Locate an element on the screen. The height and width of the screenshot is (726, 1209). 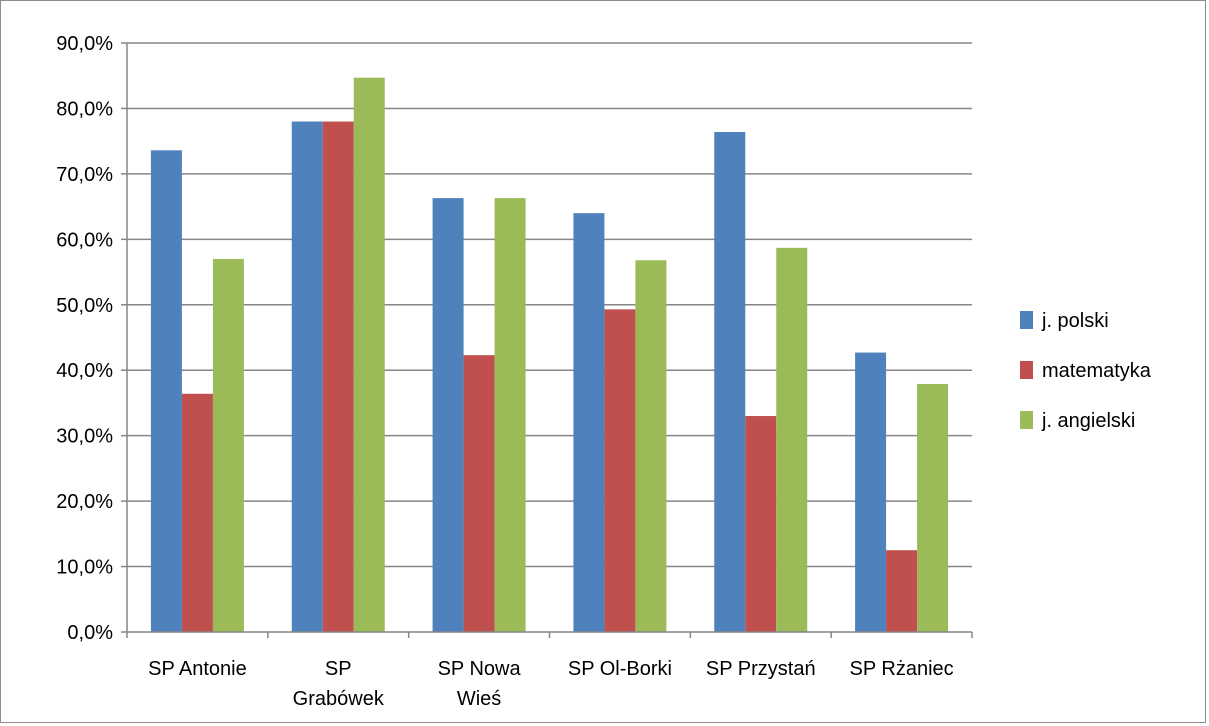
x-tick-label: SP Nowa is located at coordinates (480, 669).